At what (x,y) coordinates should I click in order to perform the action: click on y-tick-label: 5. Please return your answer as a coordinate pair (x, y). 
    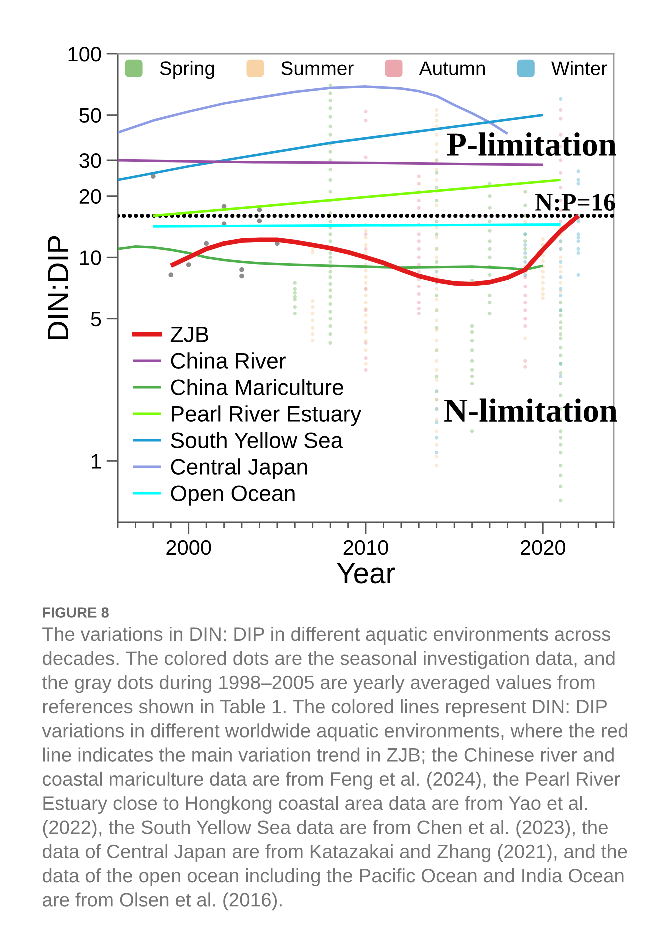
    Looking at the image, I should click on (96, 319).